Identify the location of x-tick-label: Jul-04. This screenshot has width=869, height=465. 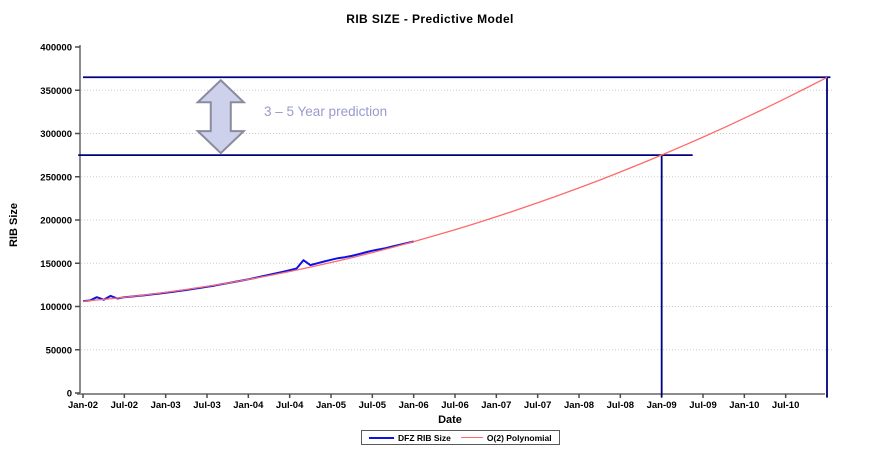
(290, 405).